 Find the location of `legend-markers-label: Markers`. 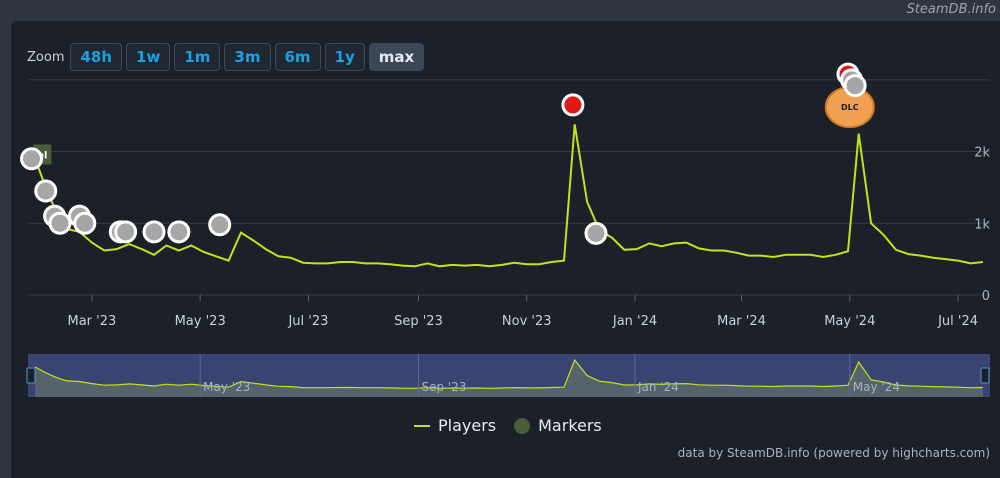

legend-markers-label: Markers is located at coordinates (570, 425).